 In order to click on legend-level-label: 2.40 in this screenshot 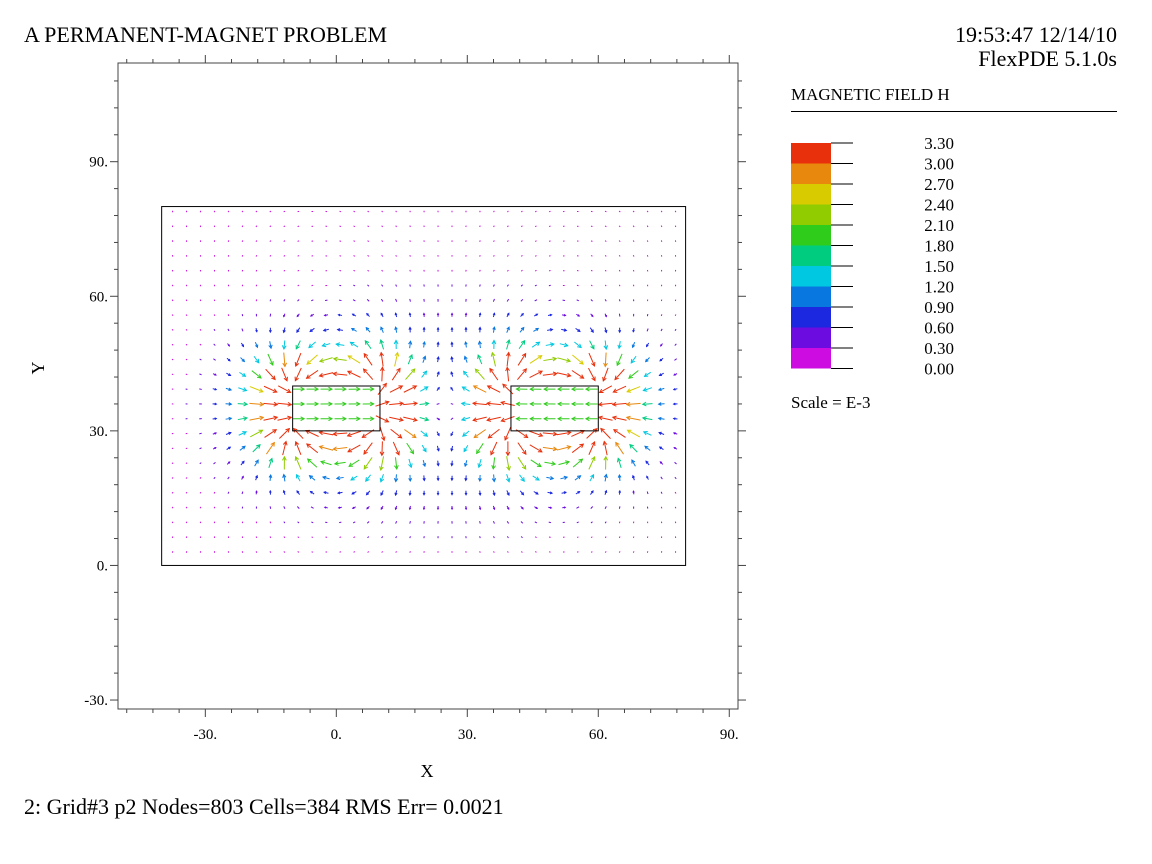, I will do `click(939, 205)`.